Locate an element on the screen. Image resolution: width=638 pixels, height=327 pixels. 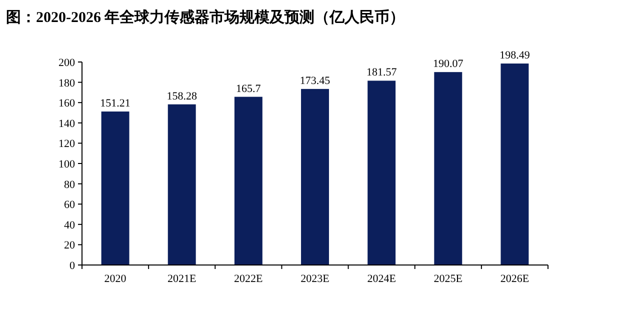
y-tick-label: 140 is located at coordinates (67, 124).